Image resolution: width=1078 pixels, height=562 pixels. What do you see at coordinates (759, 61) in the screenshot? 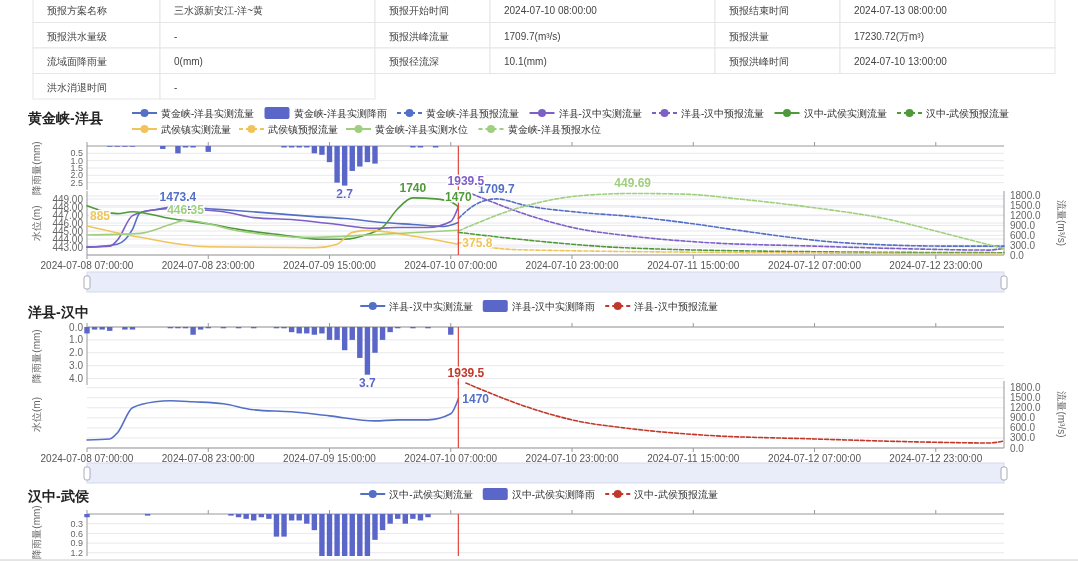
I see `text: 预报洪峰时间` at bounding box center [759, 61].